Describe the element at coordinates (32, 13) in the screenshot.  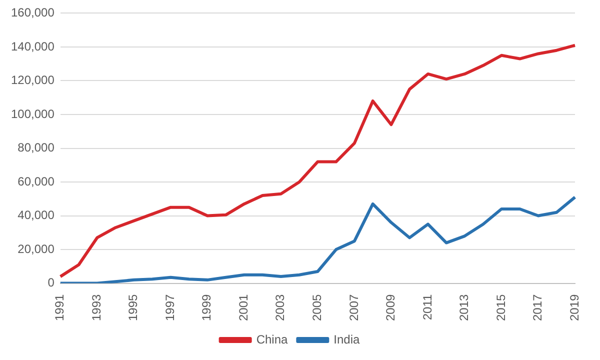
I see `y-tick-label: 160,000` at that location.